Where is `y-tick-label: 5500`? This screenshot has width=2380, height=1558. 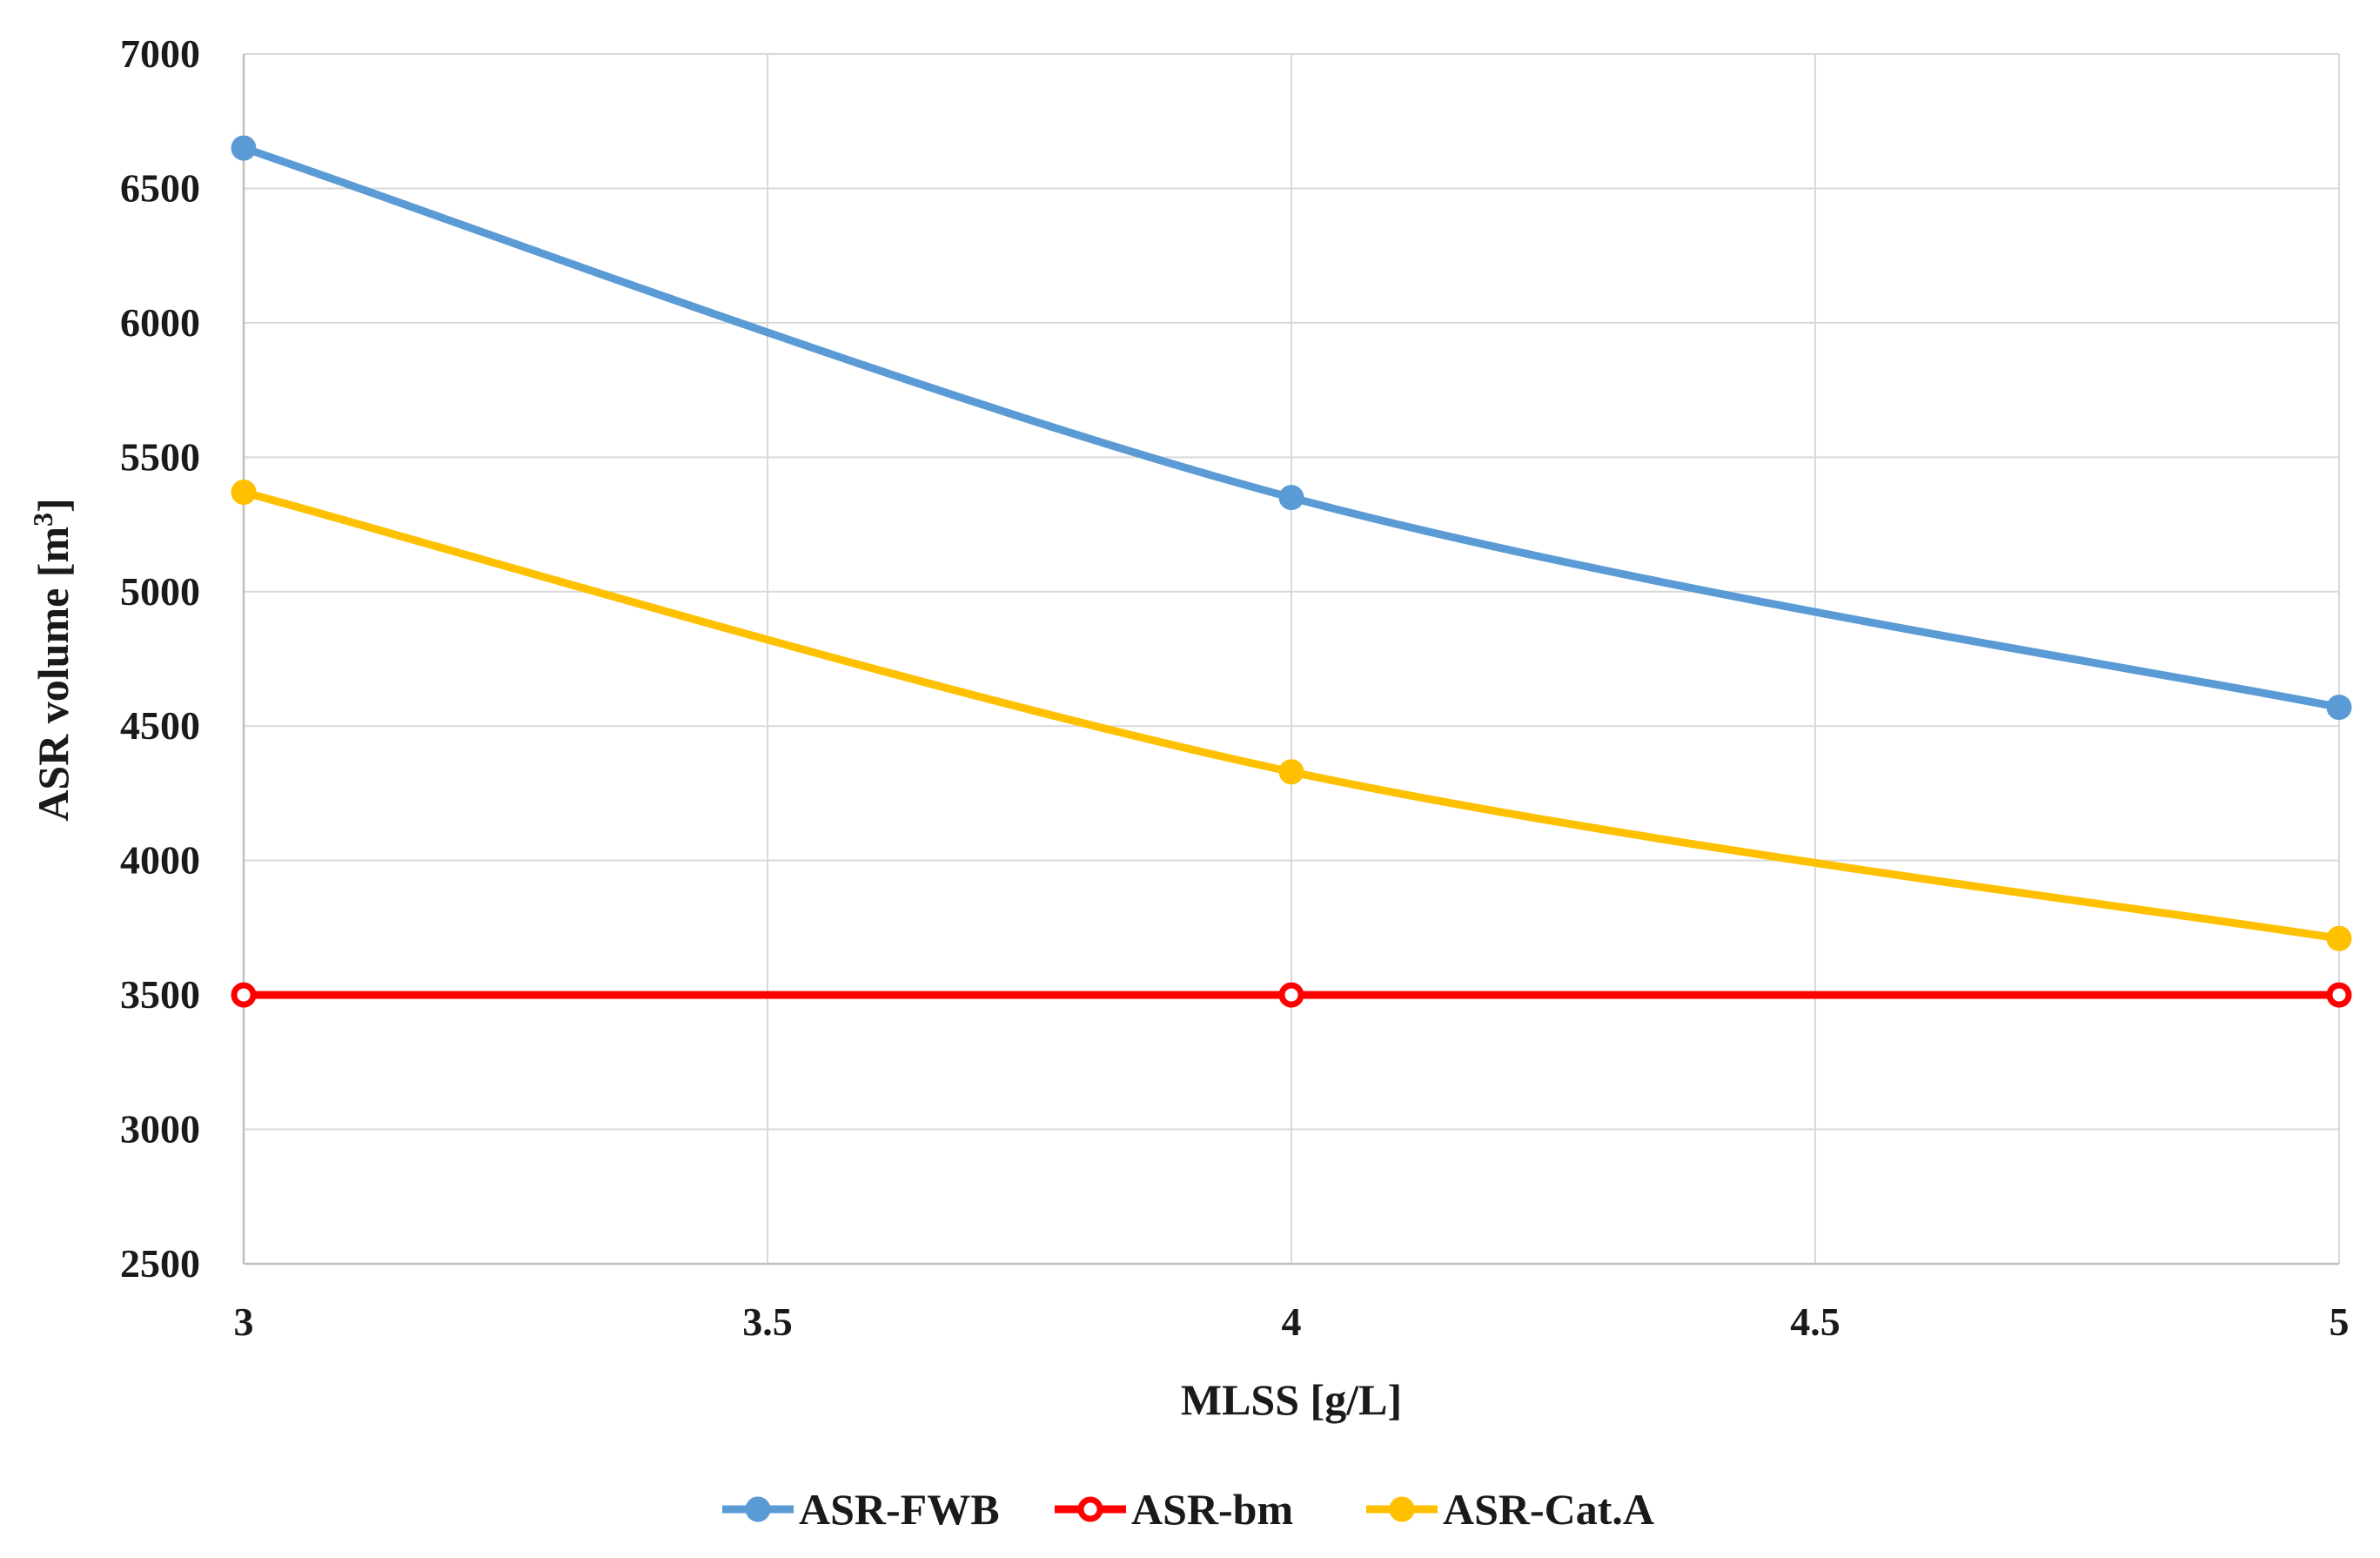
y-tick-label: 5500 is located at coordinates (160, 456).